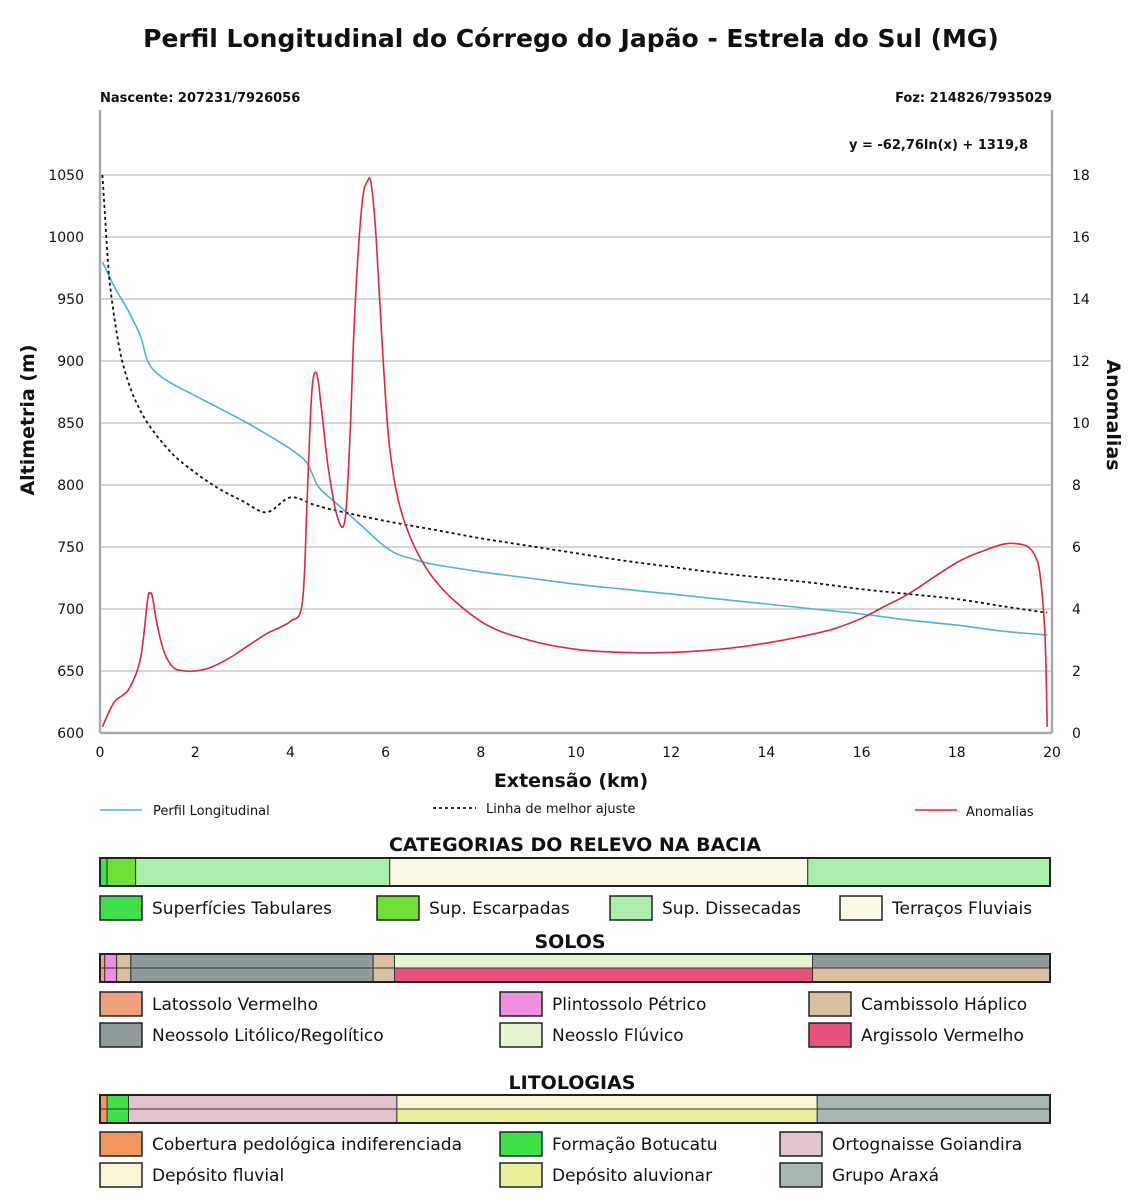 This screenshot has height=1200, width=1141. What do you see at coordinates (70, 300) in the screenshot?
I see `y-tick-label: 950` at bounding box center [70, 300].